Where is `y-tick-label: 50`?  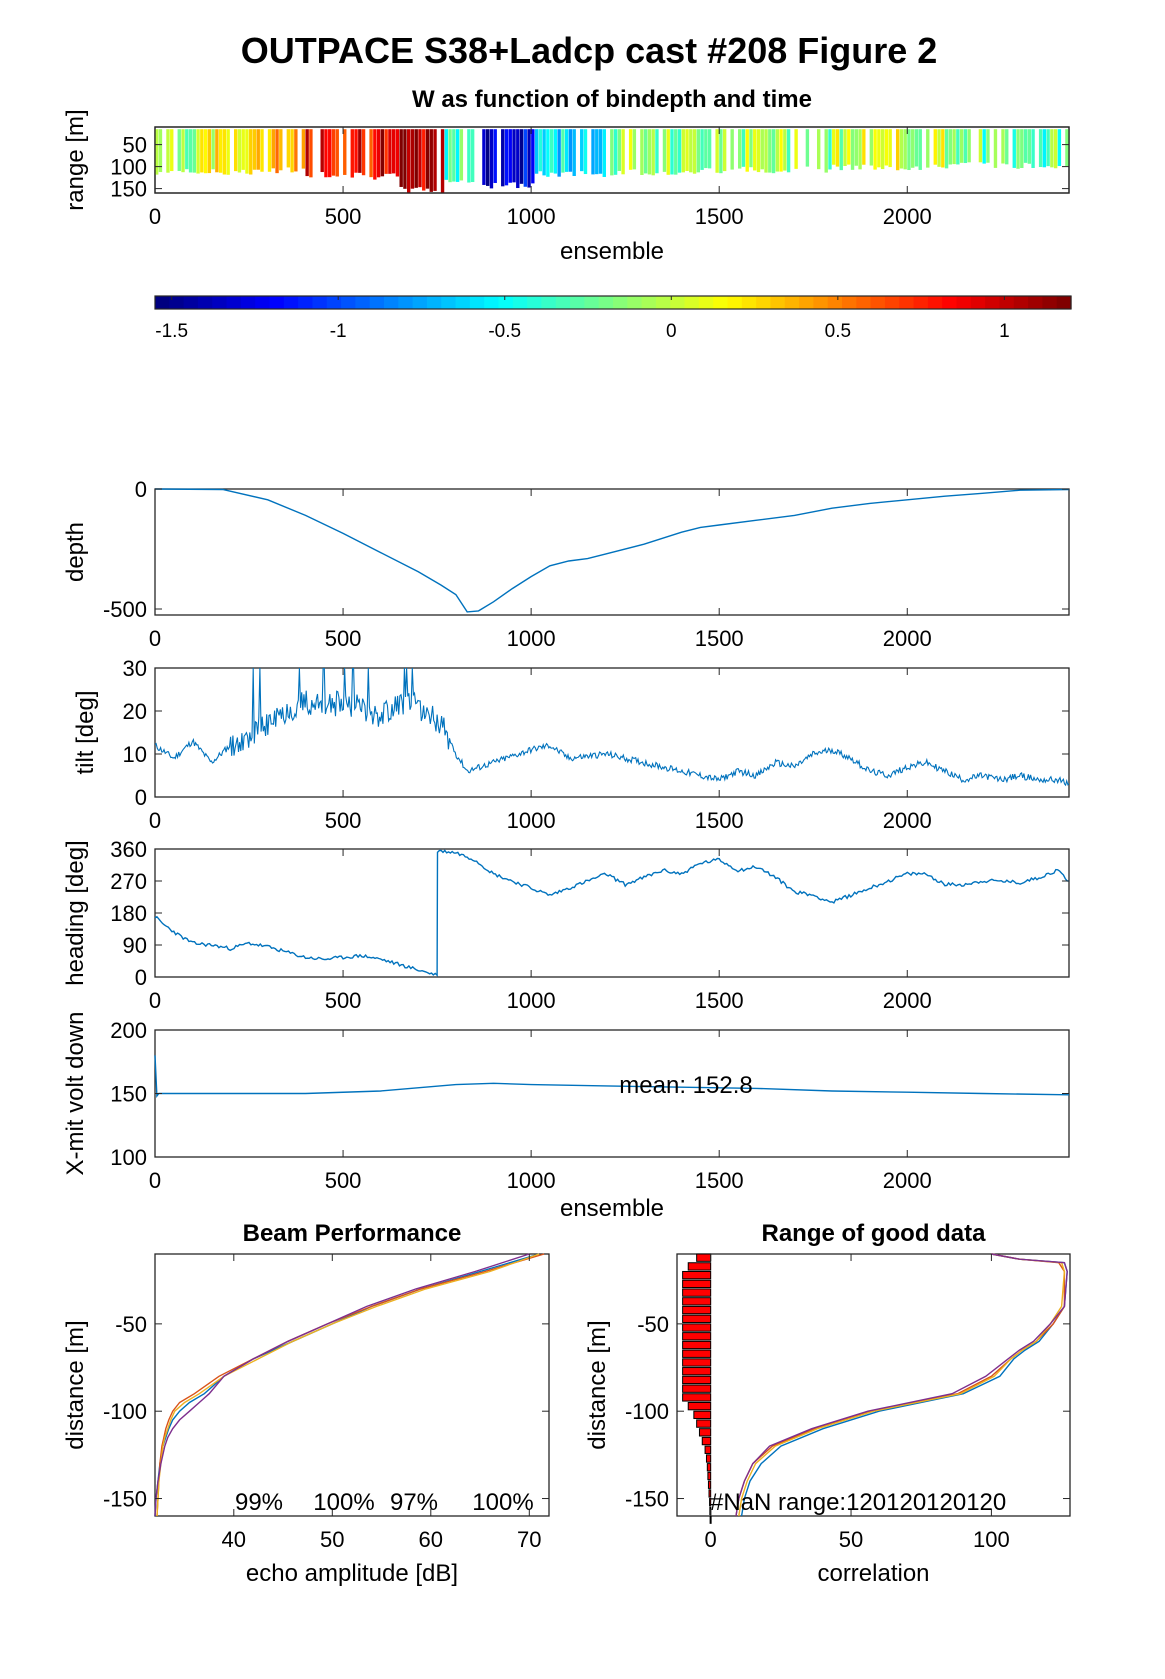 y-tick-label: 50 is located at coordinates (135, 145).